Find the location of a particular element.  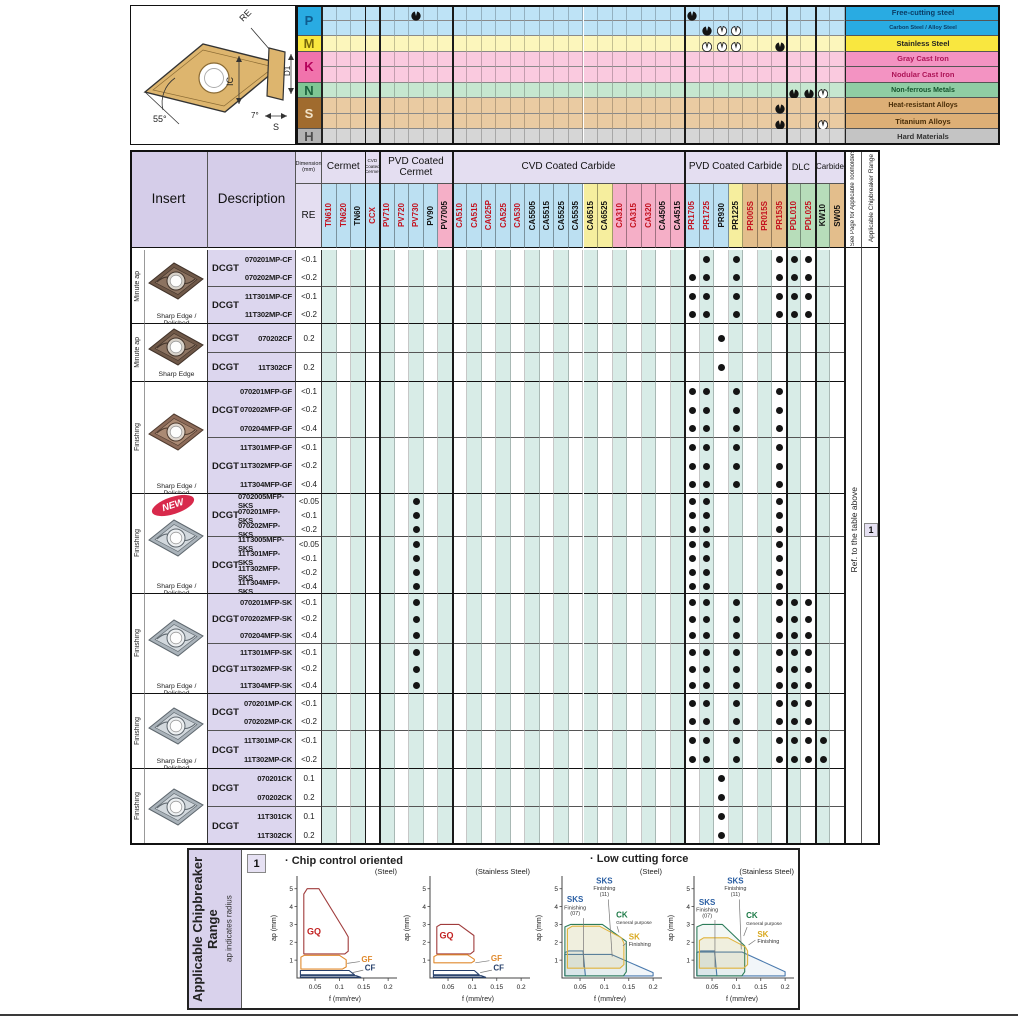

header-grade-PR1725: PR1725 is located at coordinates (707, 216).